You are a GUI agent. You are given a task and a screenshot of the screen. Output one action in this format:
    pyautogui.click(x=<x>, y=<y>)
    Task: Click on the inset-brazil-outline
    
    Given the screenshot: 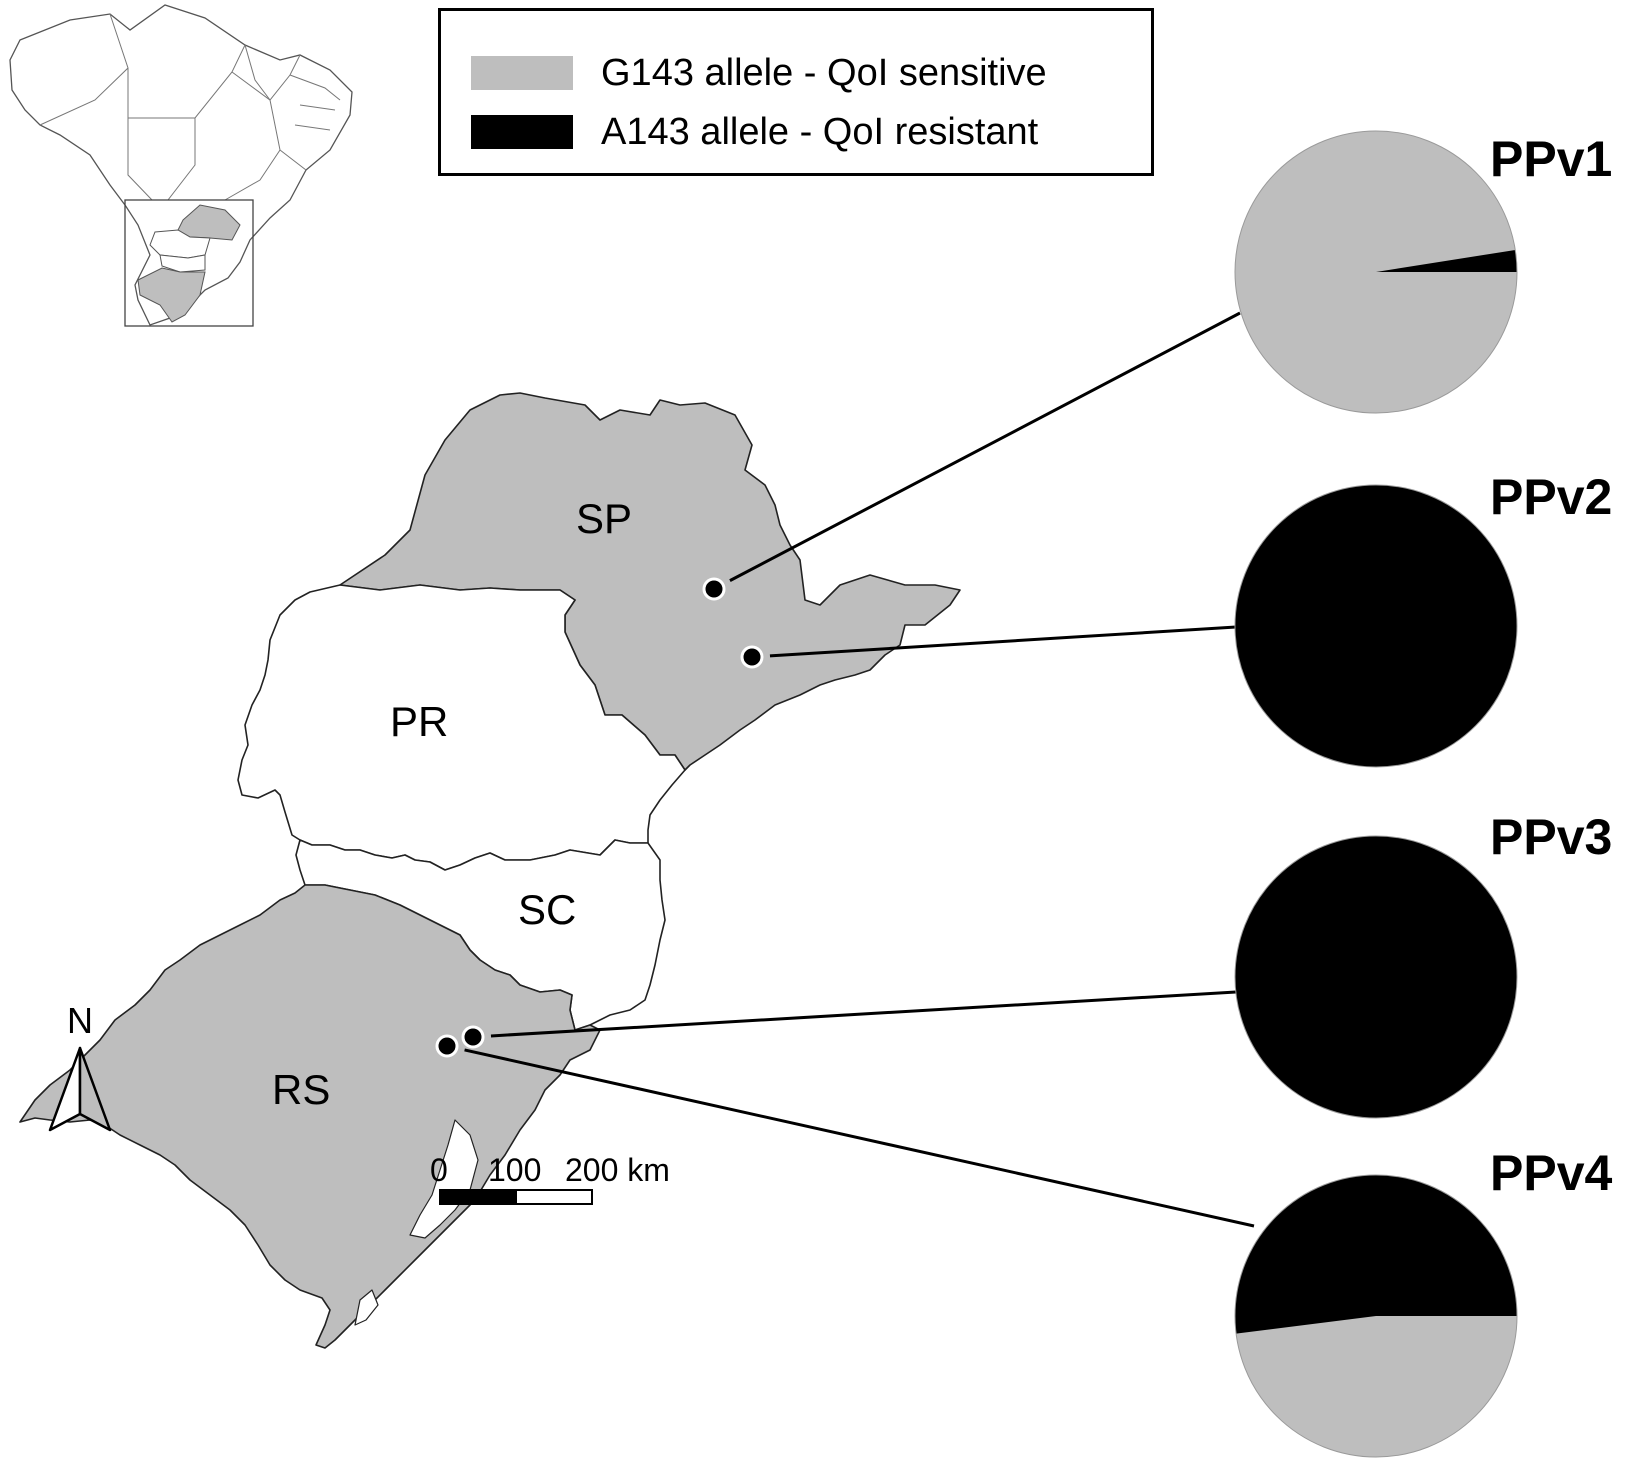 What is the action you would take?
    pyautogui.click(x=181, y=165)
    